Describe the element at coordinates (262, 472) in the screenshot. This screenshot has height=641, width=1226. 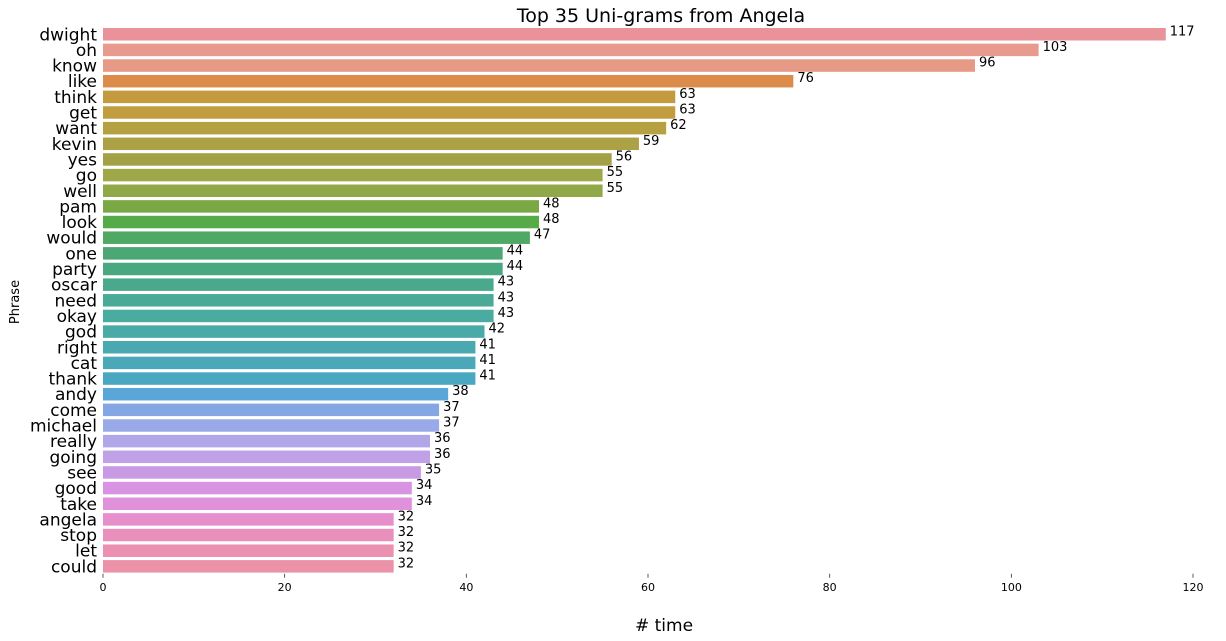
I see `bar-see` at that location.